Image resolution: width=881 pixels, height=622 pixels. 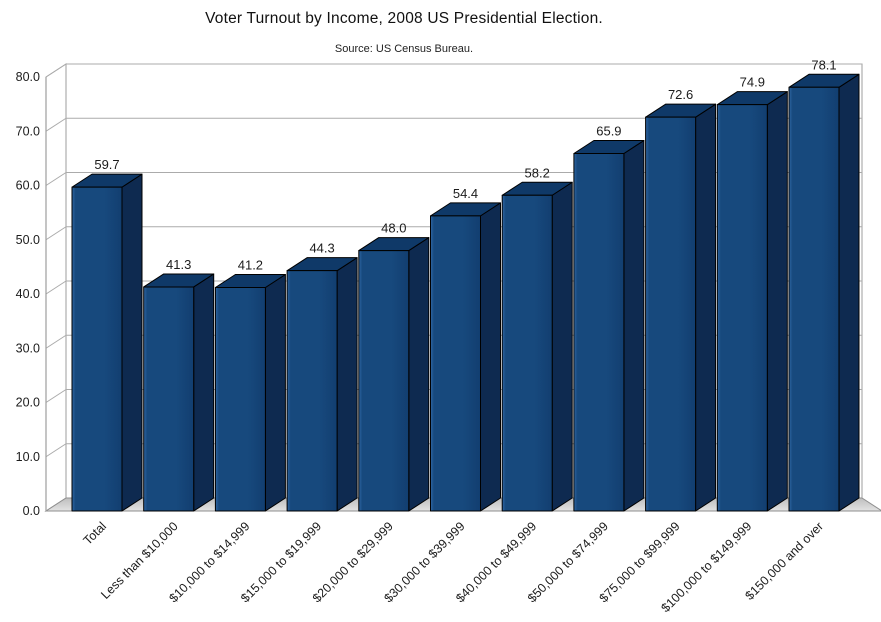 What do you see at coordinates (393, 228) in the screenshot?
I see `bar-value-label: 48.0` at bounding box center [393, 228].